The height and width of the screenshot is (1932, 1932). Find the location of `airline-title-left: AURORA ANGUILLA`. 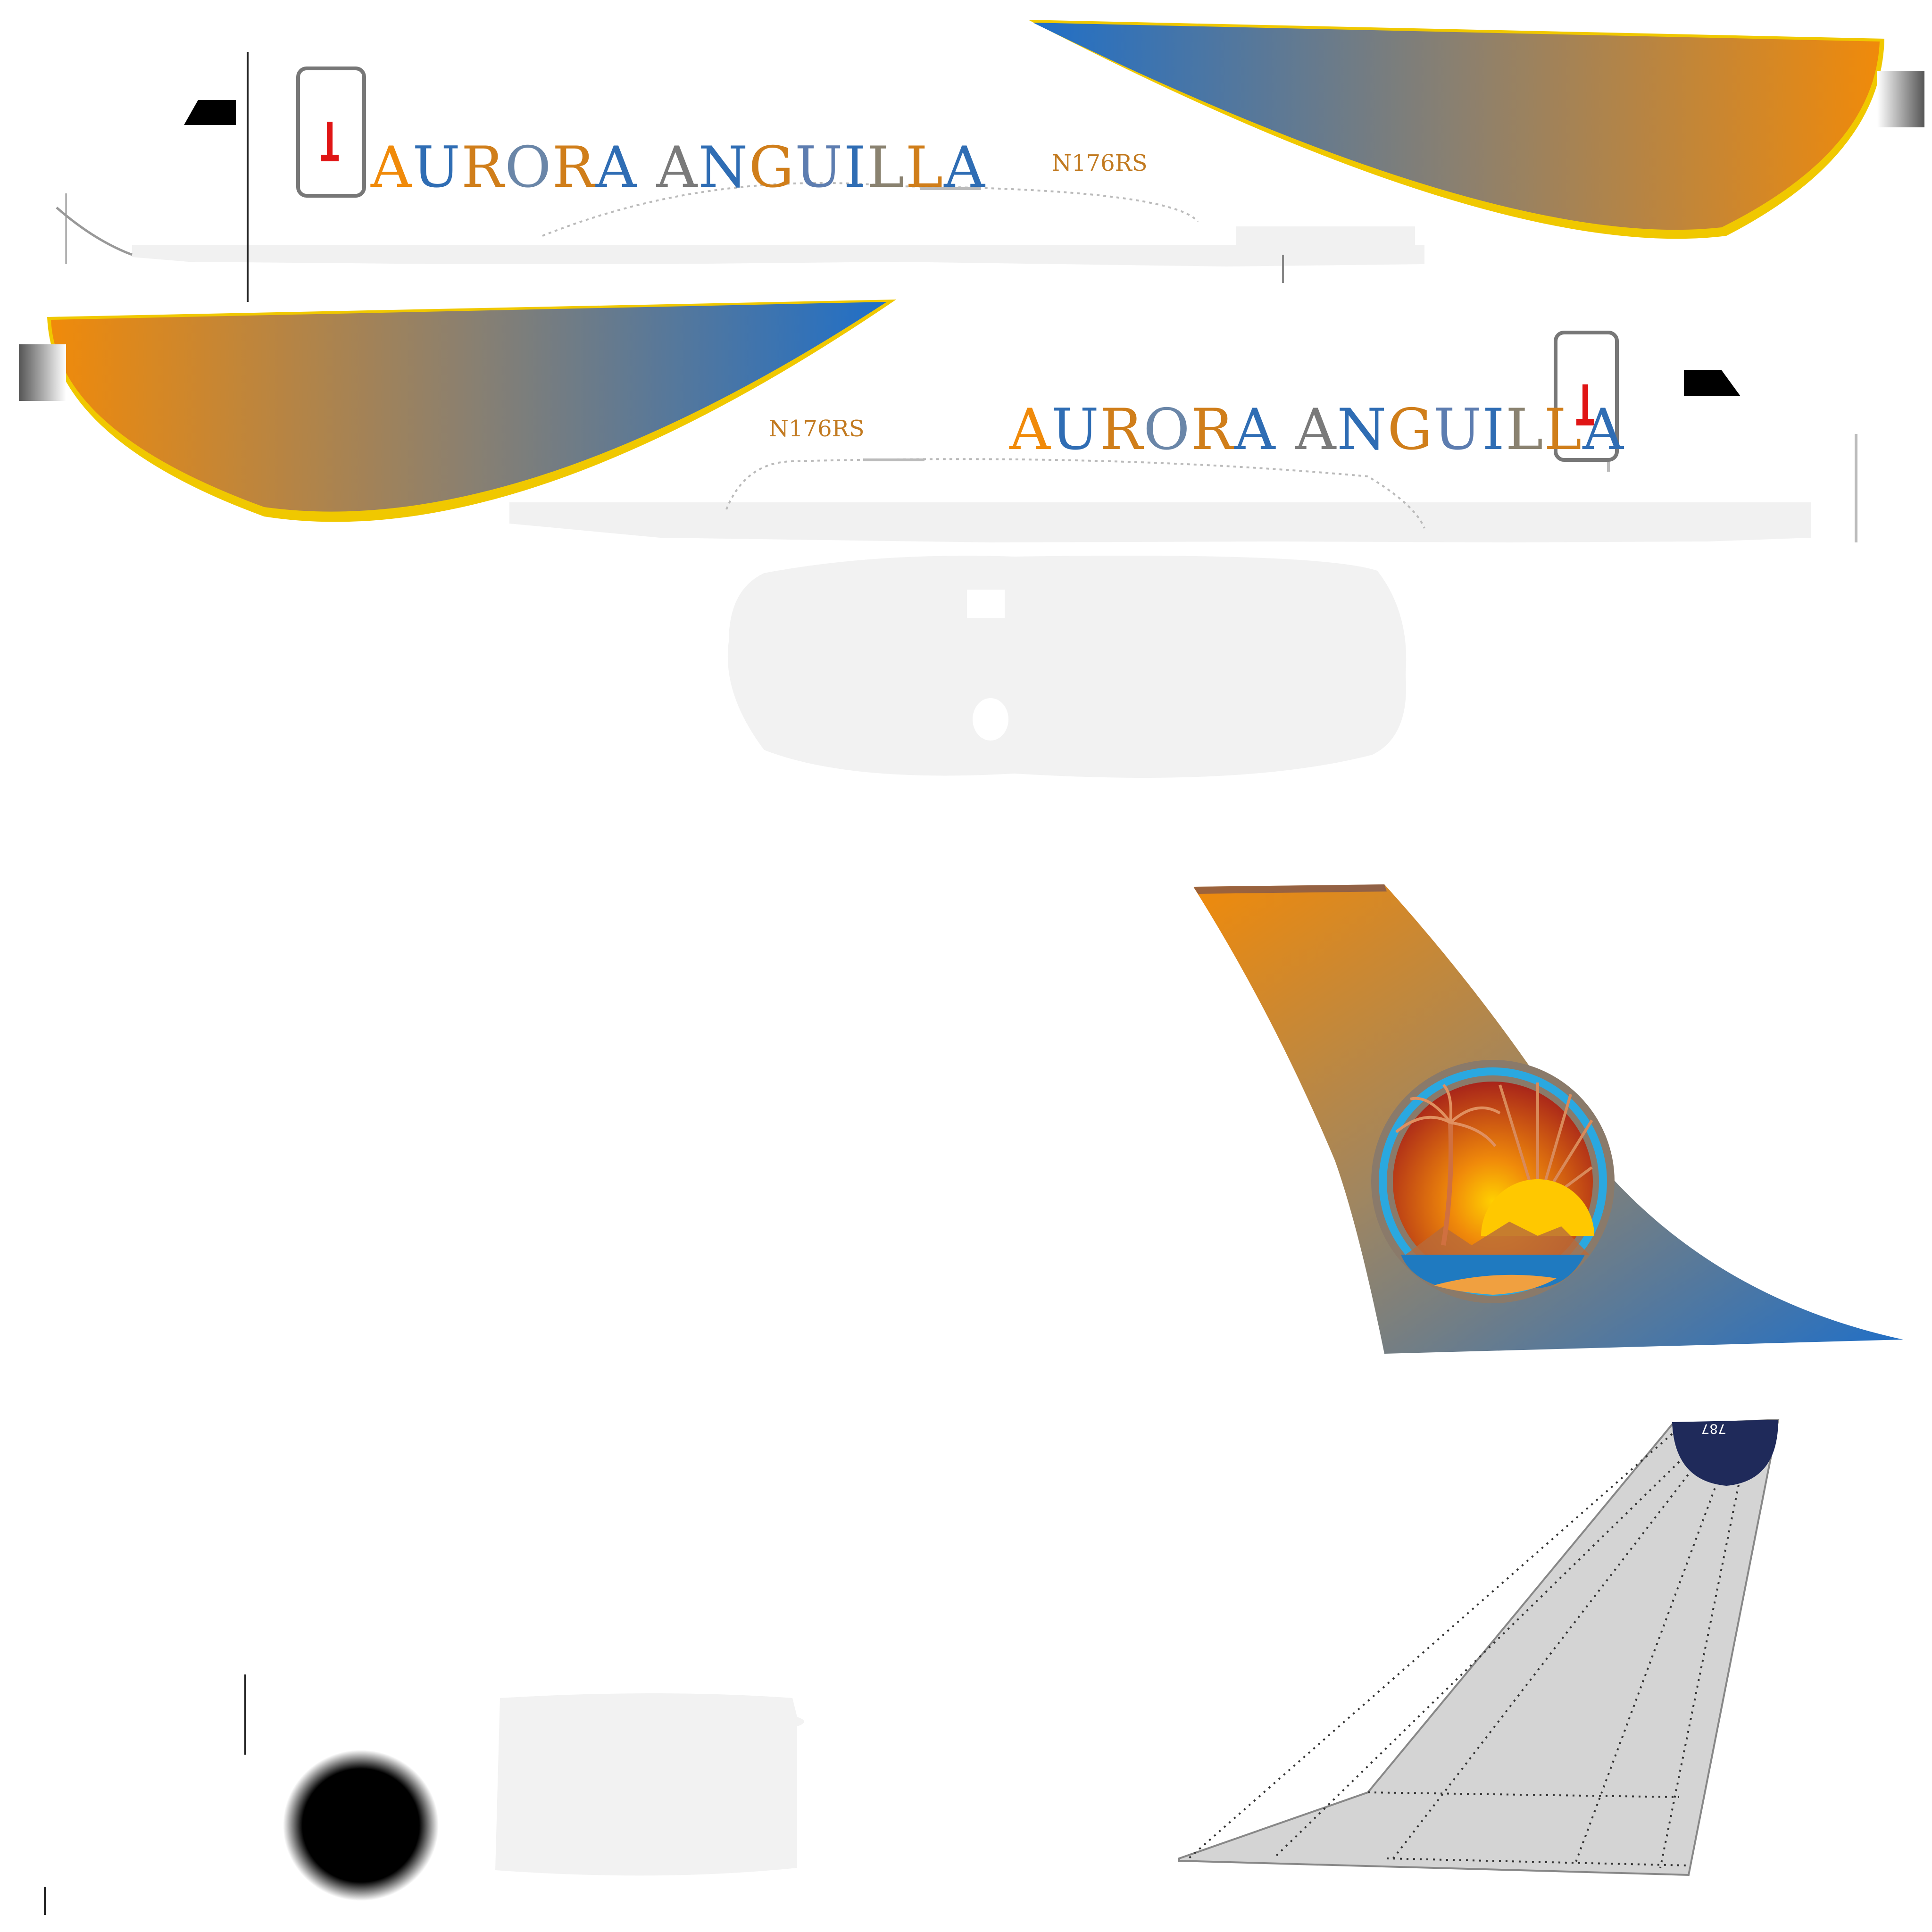

airline-title-left: AURORA ANGUILLA is located at coordinates (678, 167).